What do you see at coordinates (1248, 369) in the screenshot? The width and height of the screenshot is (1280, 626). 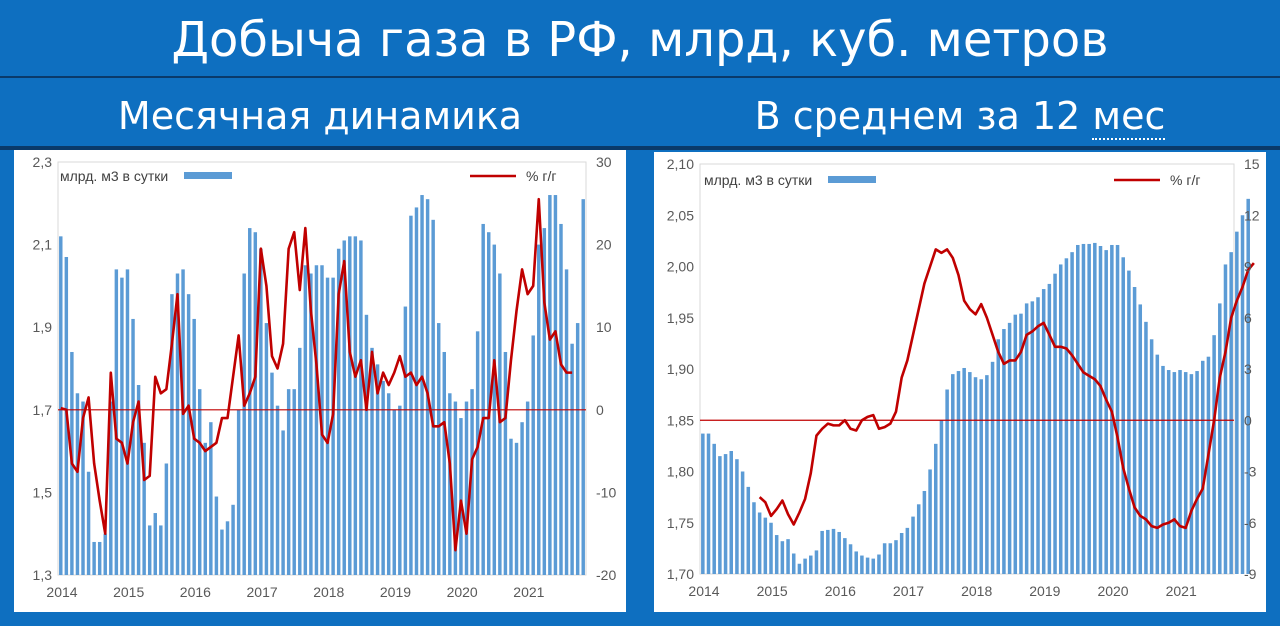 I see `right-axis-tick-label: 3` at bounding box center [1248, 369].